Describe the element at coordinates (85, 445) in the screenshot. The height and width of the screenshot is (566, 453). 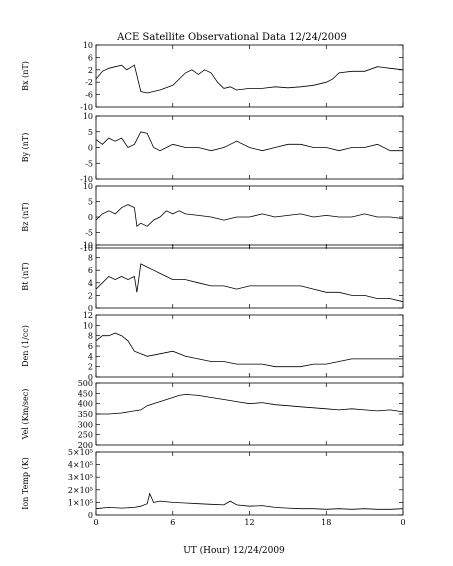
I see `y-tick-label: 200` at that location.